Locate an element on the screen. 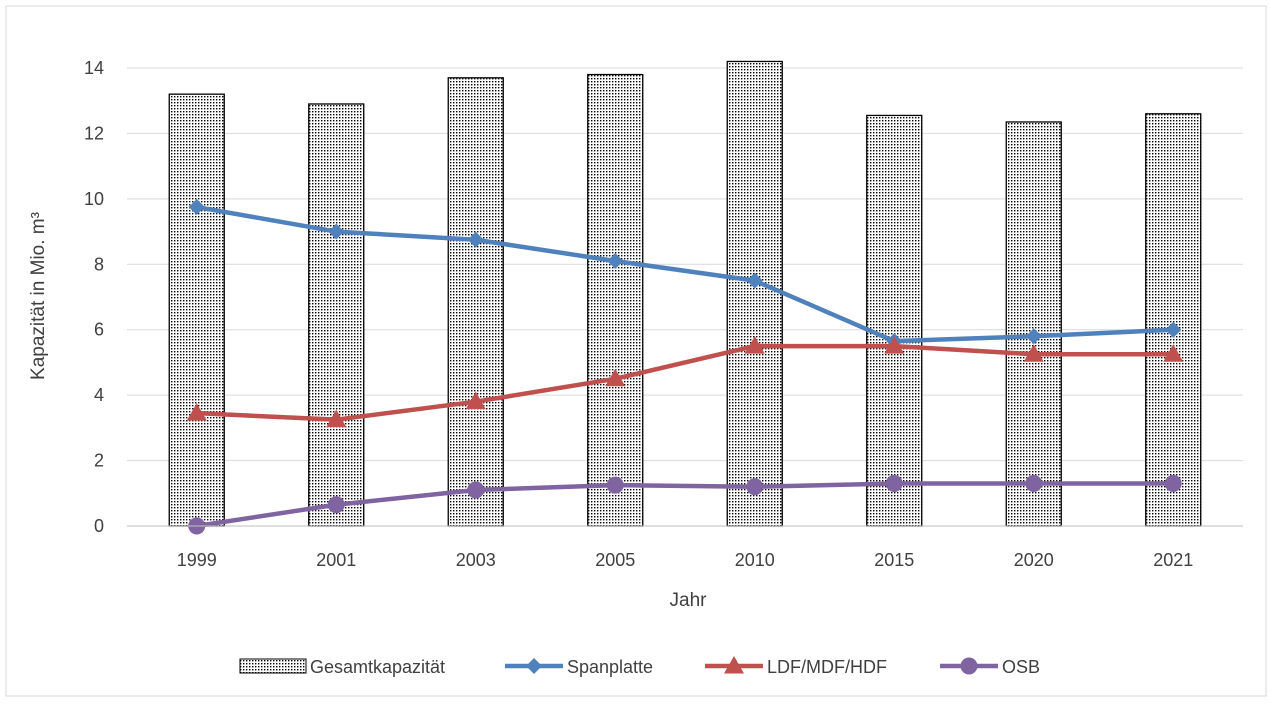 The height and width of the screenshot is (706, 1270). y-axis-title: Kapazität in Mio. m³ is located at coordinates (38, 296).